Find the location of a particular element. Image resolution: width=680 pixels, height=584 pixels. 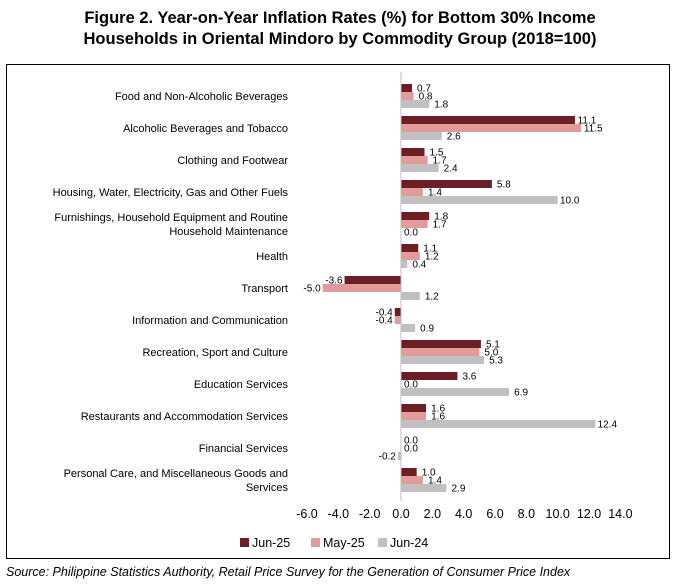

bar-jun-24-health is located at coordinates (404, 264).